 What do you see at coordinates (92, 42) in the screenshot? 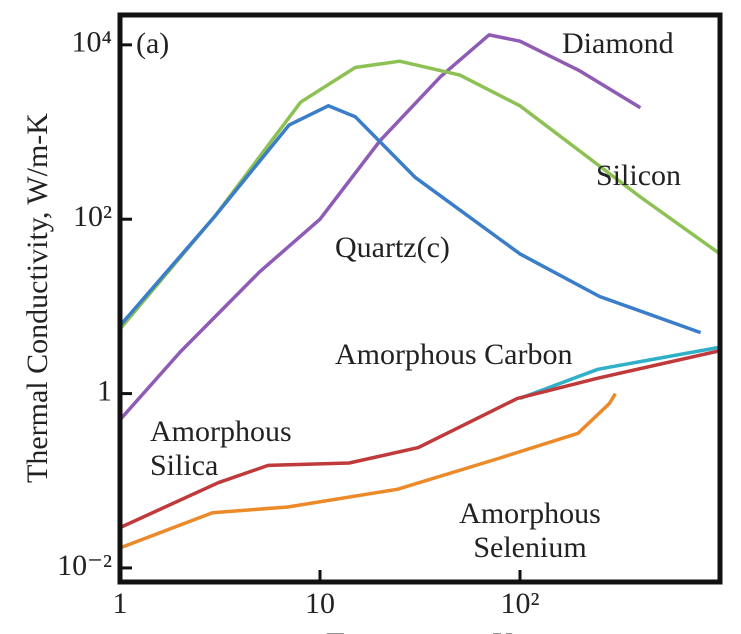
I see `y-tick-label: 10⁴` at bounding box center [92, 42].